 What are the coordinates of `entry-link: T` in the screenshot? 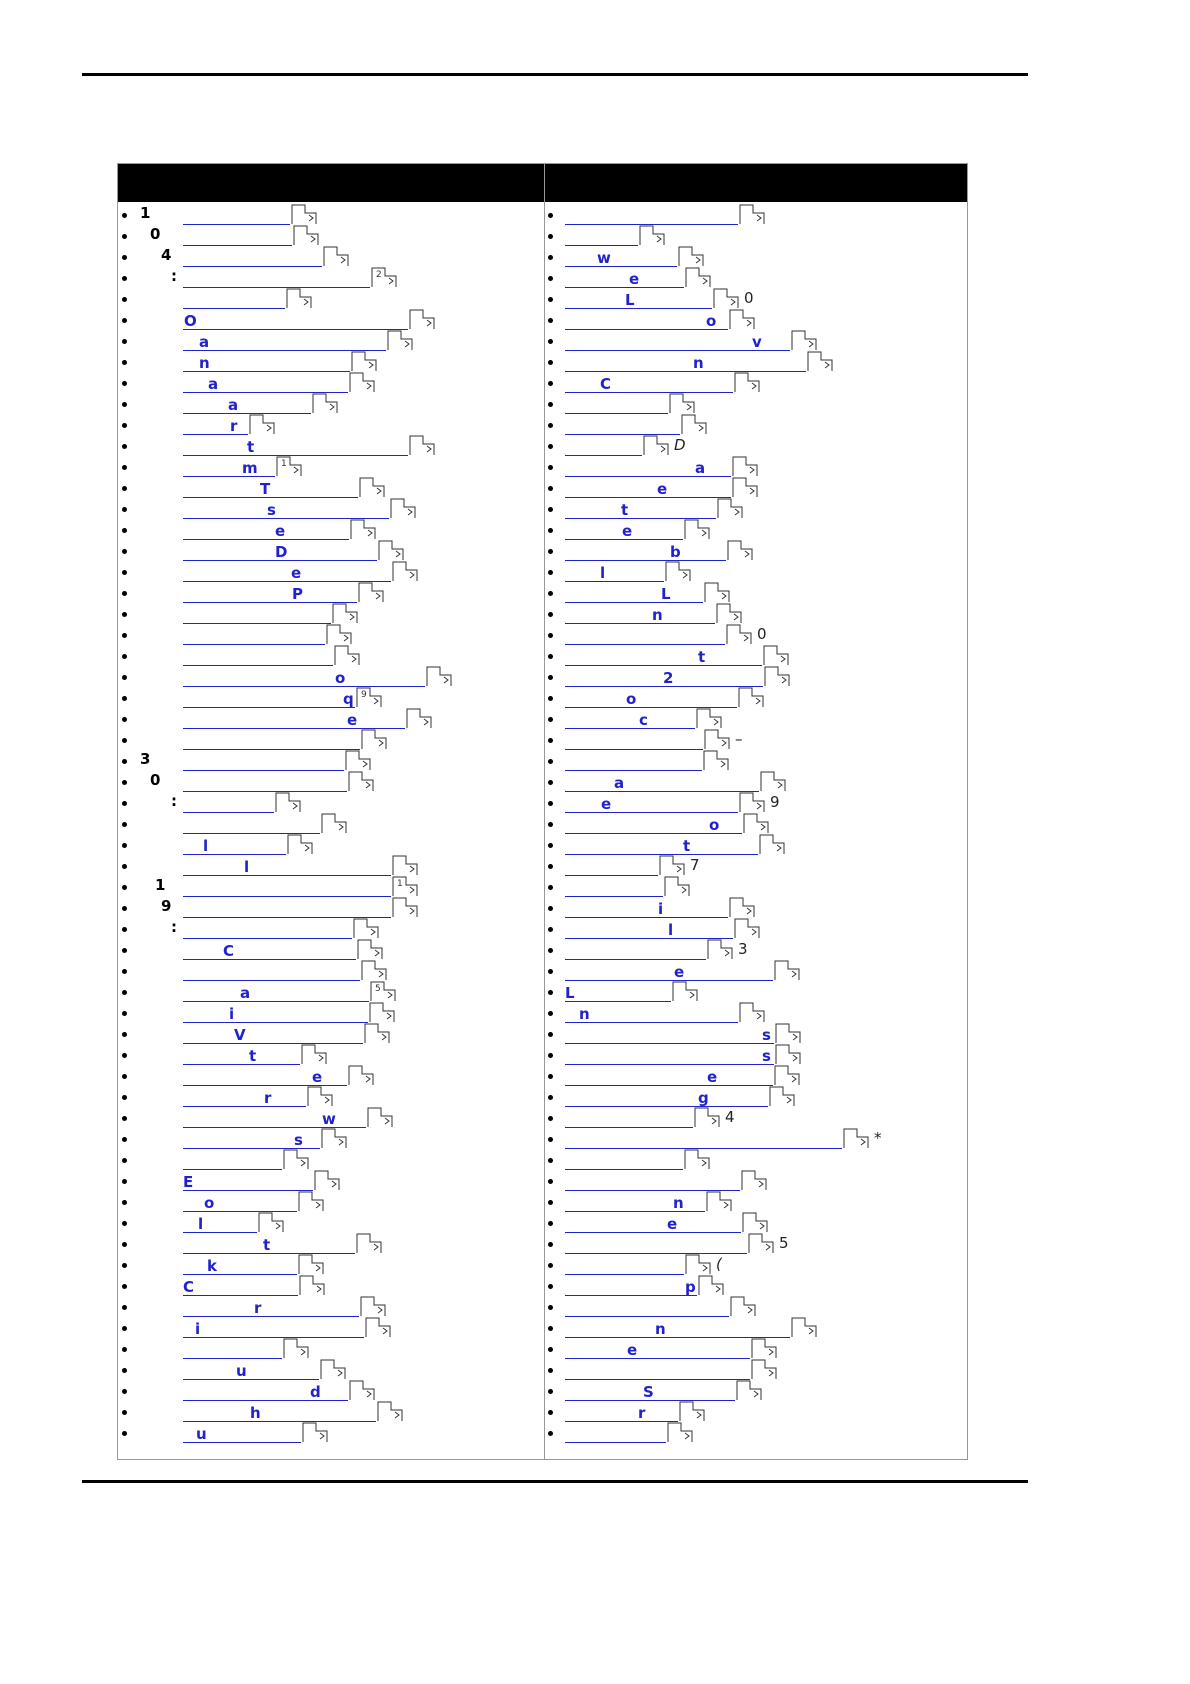 It's located at (270, 488).